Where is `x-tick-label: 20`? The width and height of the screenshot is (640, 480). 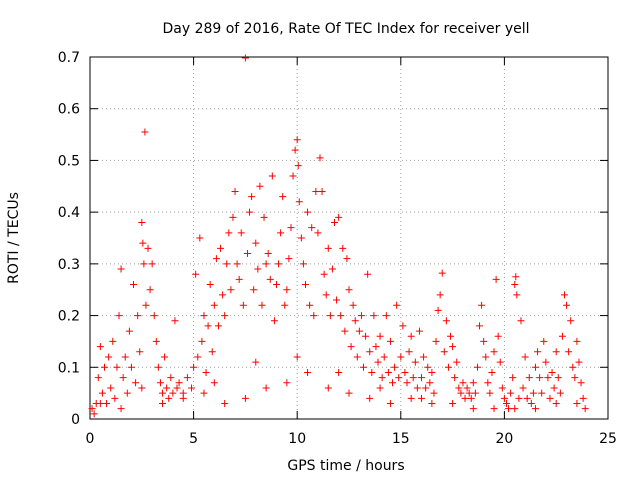 x-tick-label: 20 is located at coordinates (504, 439).